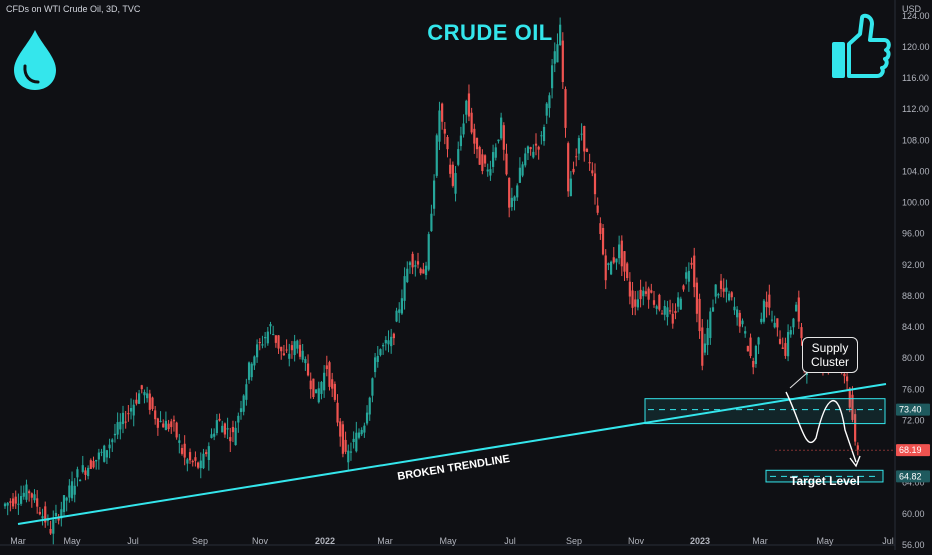 The height and width of the screenshot is (555, 932). I want to click on y-tick-label: 76.00, so click(913, 389).